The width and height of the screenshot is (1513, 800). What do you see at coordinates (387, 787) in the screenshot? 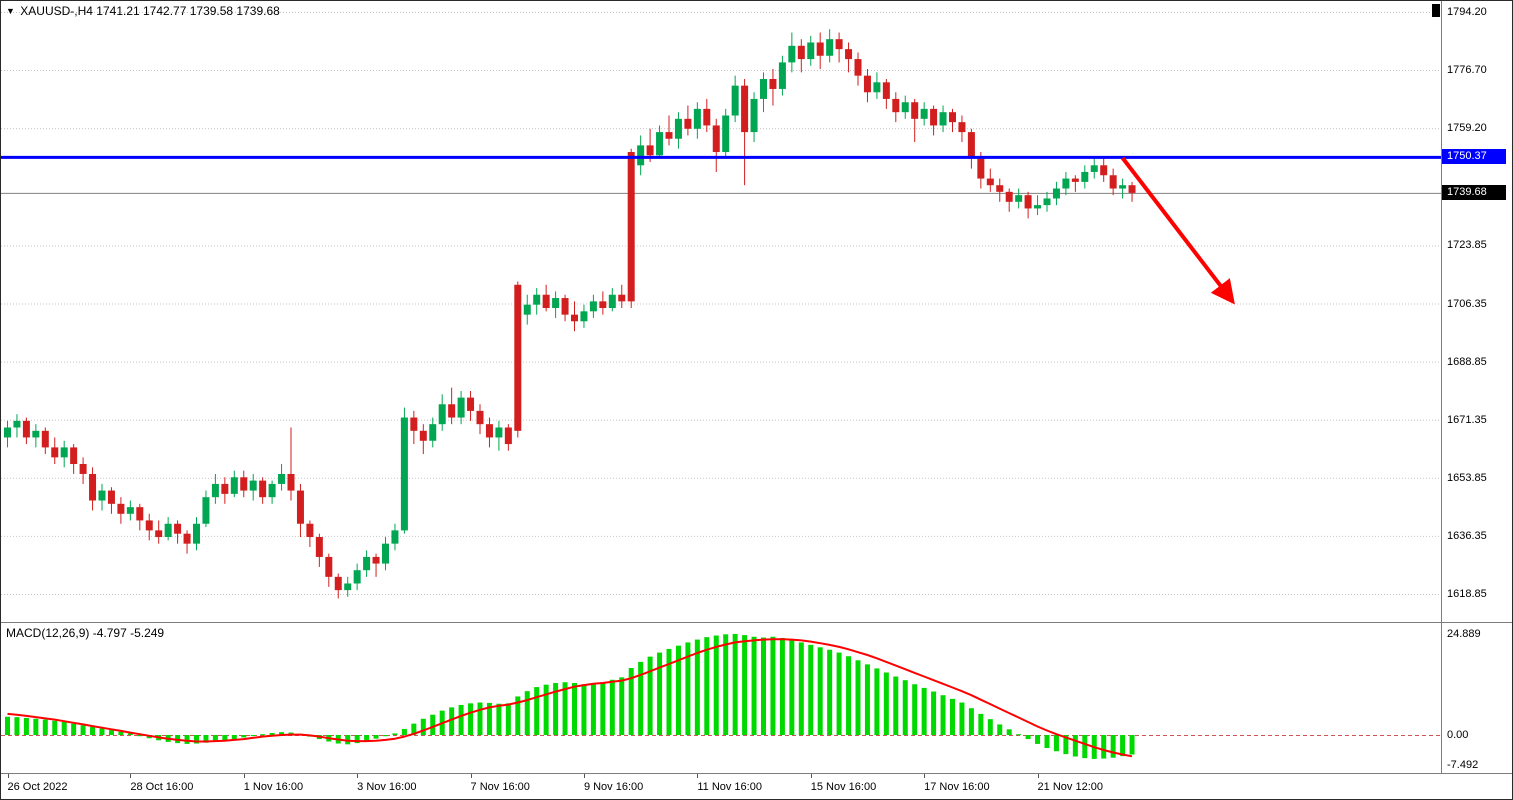
I see `time-axis-label: 3 Nov 16:00` at bounding box center [387, 787].